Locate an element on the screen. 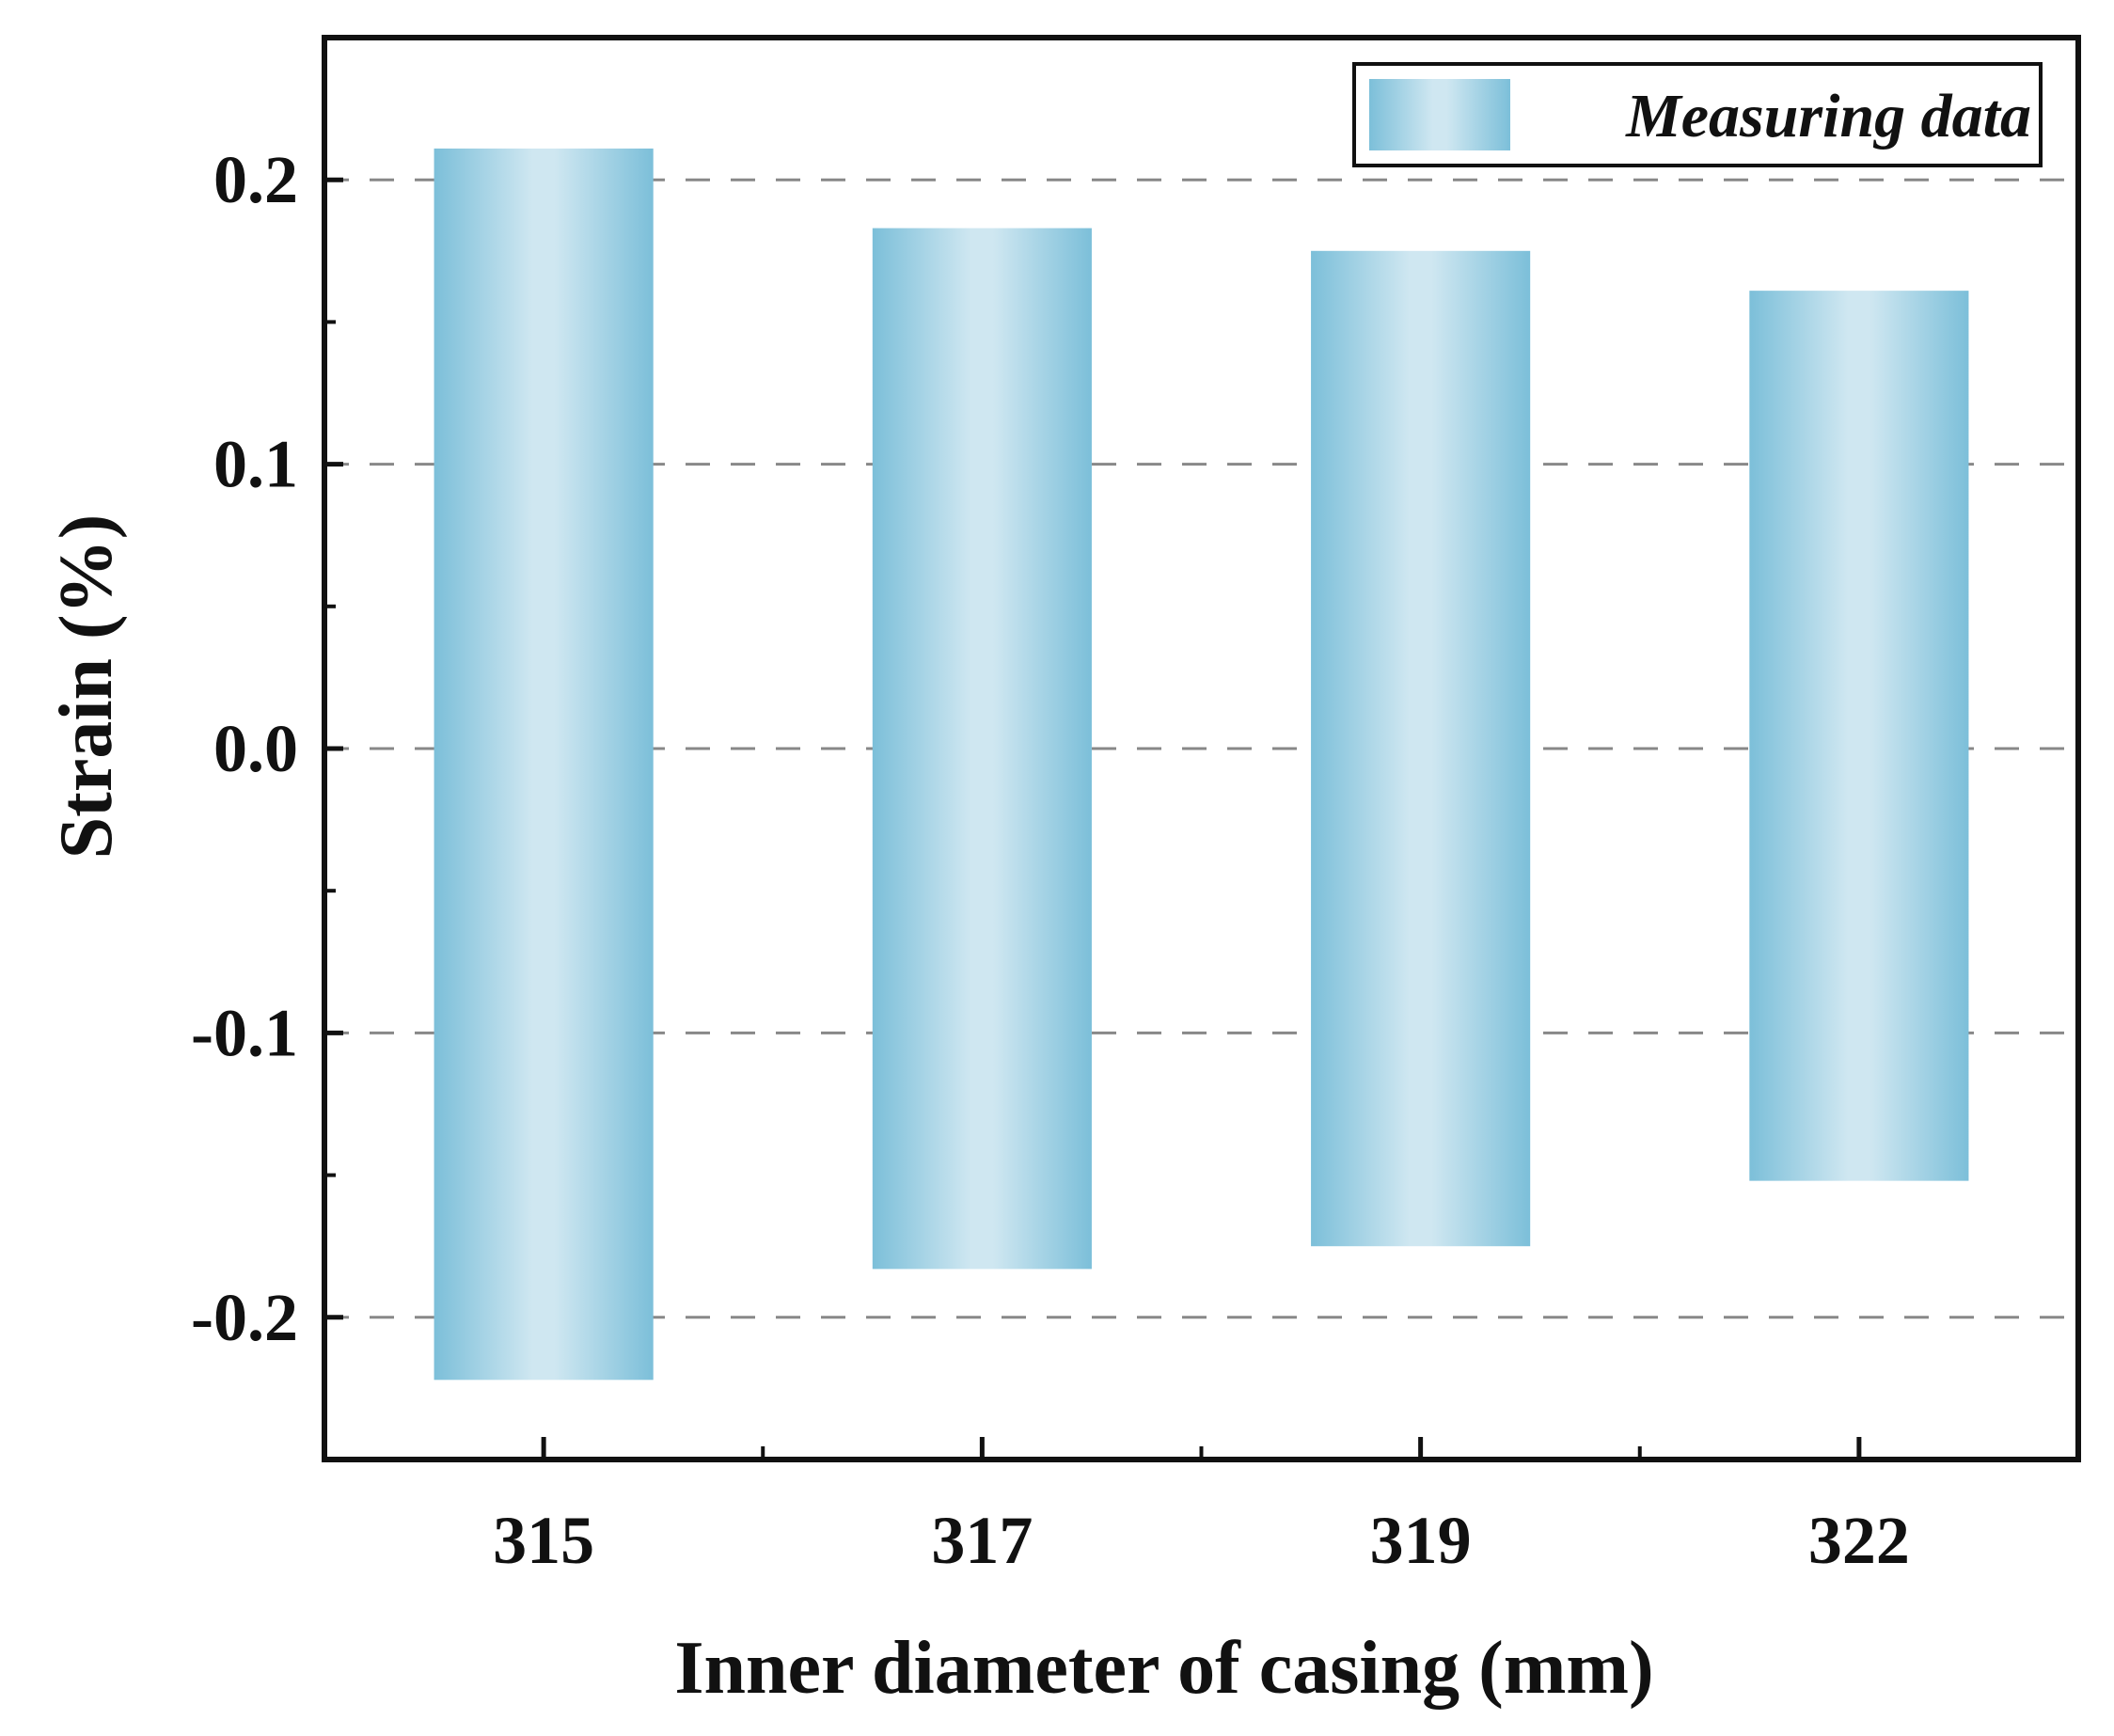  y-tick-label: 0.2 is located at coordinates (255, 179).